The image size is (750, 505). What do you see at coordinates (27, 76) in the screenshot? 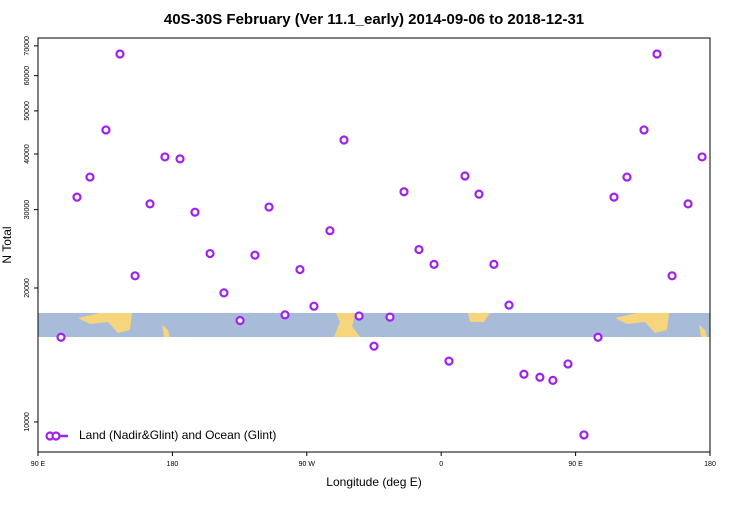
I see `y-tick-label: 60000` at bounding box center [27, 76].